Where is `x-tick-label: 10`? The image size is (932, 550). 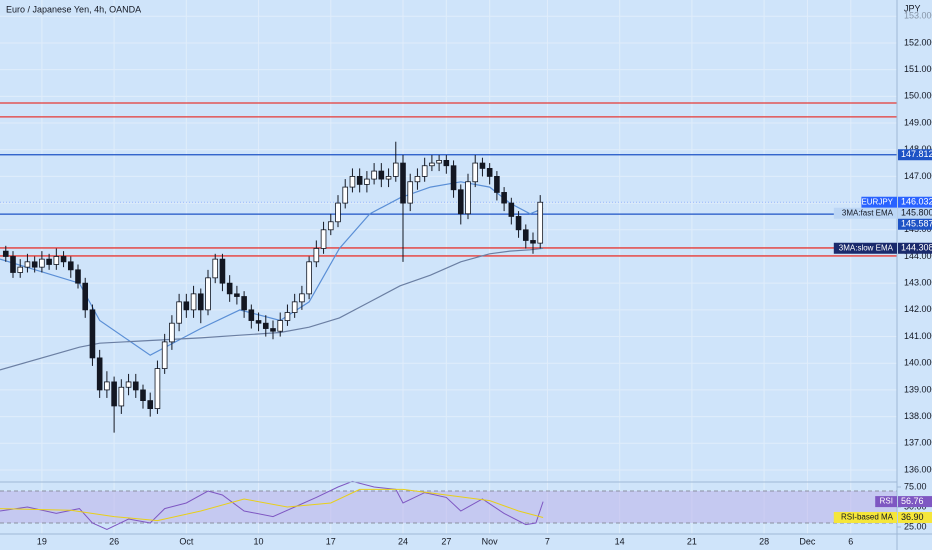 x-tick-label: 10 is located at coordinates (259, 541).